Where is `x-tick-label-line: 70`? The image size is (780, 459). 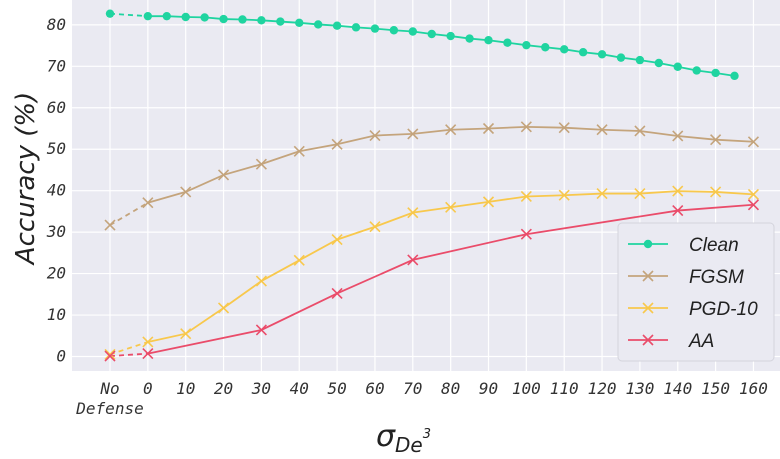 x-tick-label-line: 70 is located at coordinates (412, 388).